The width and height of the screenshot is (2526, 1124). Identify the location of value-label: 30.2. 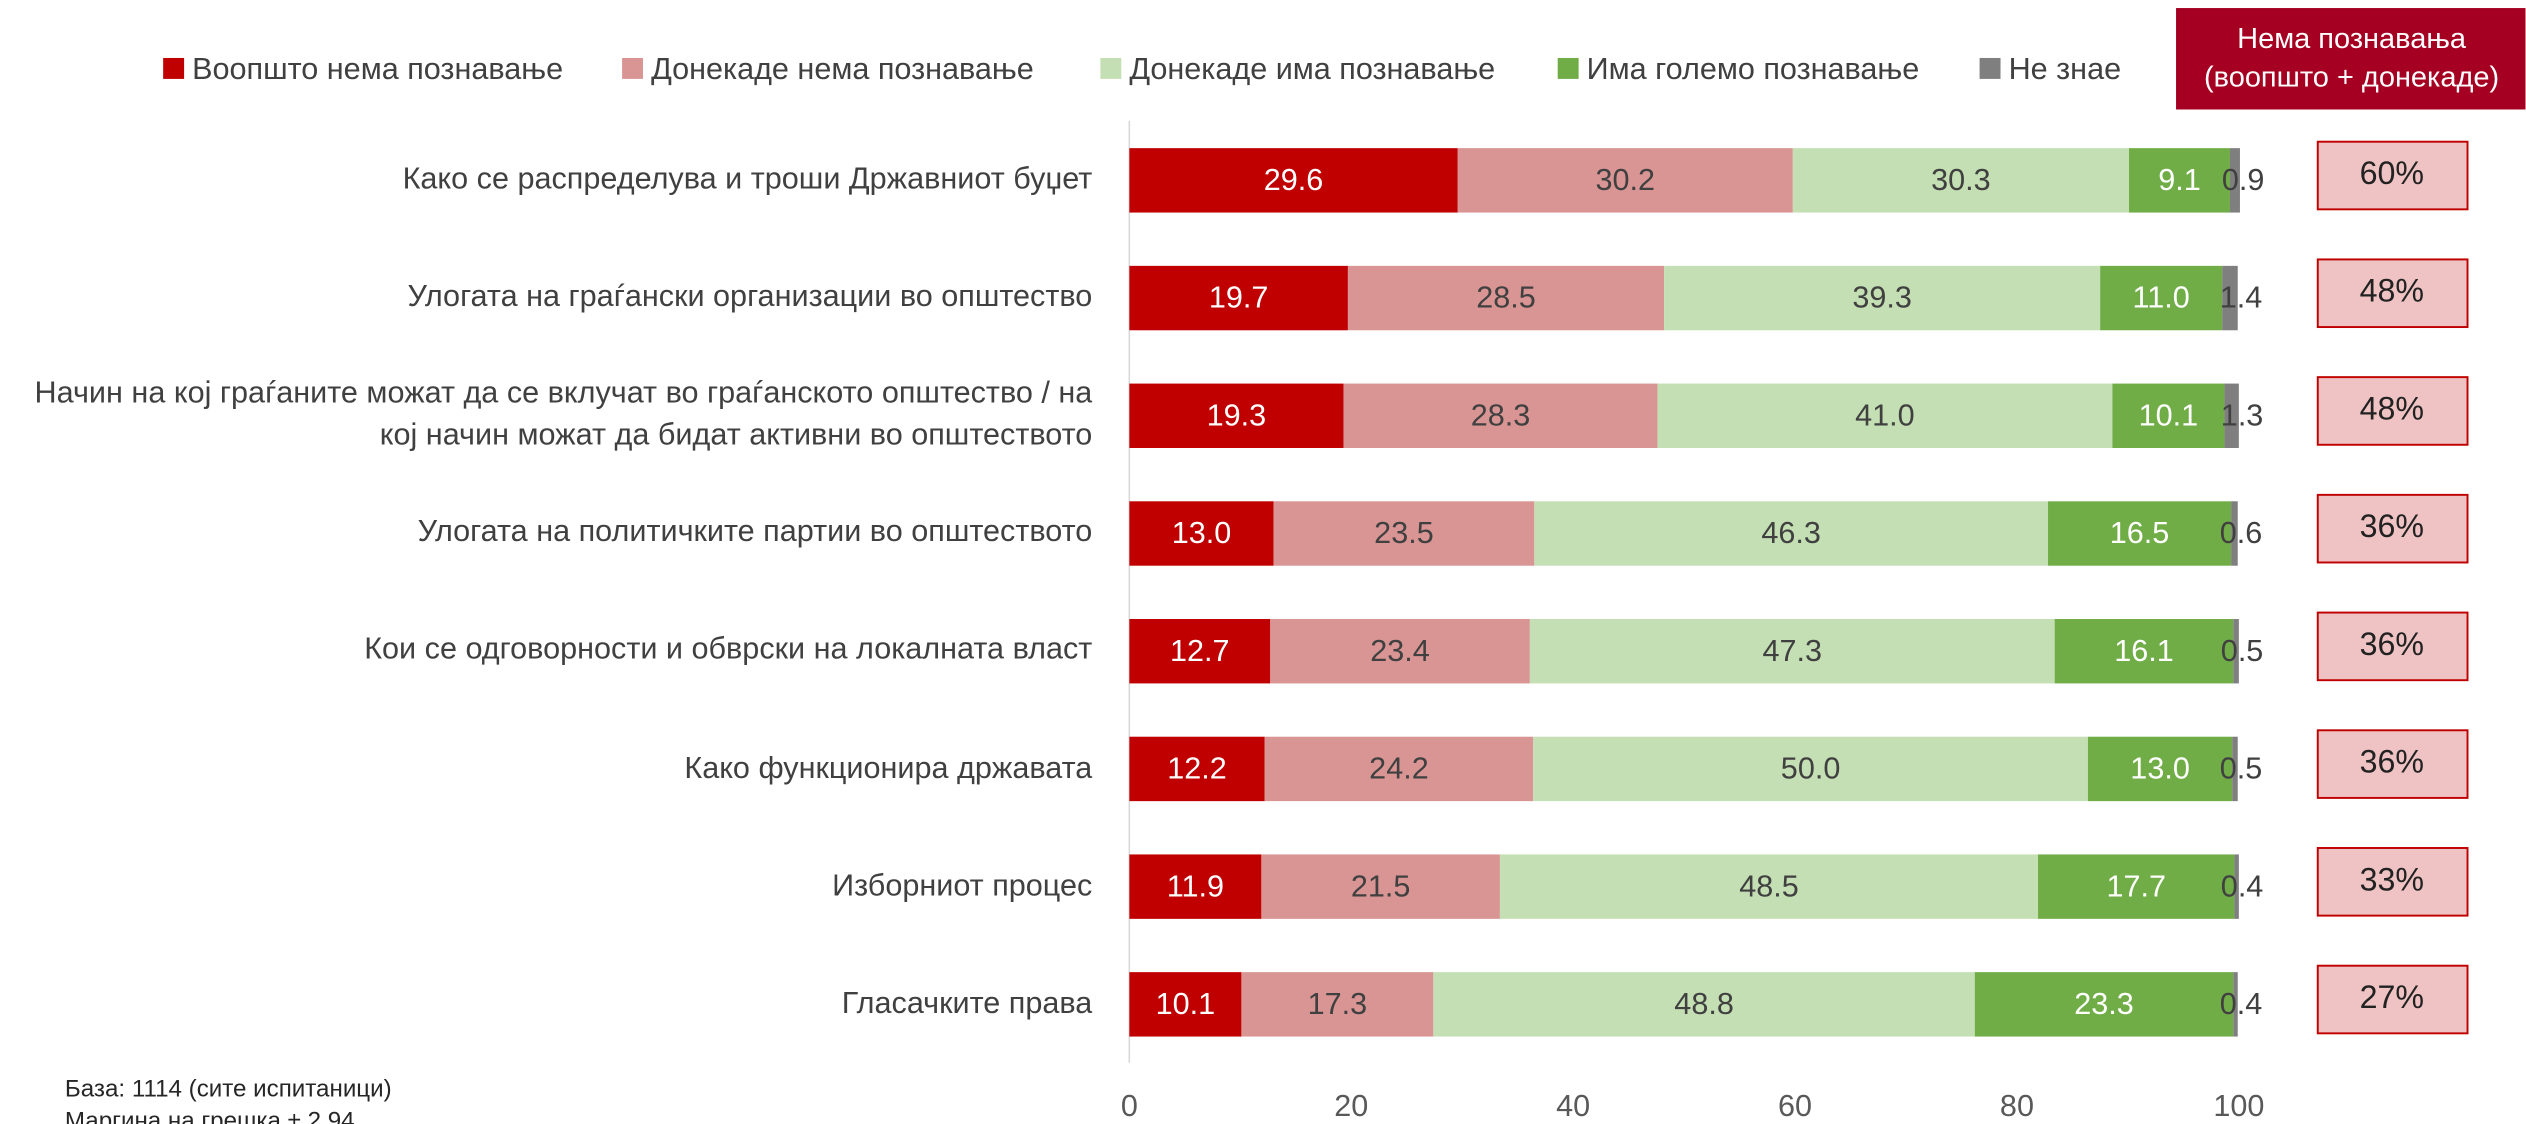
(1626, 180).